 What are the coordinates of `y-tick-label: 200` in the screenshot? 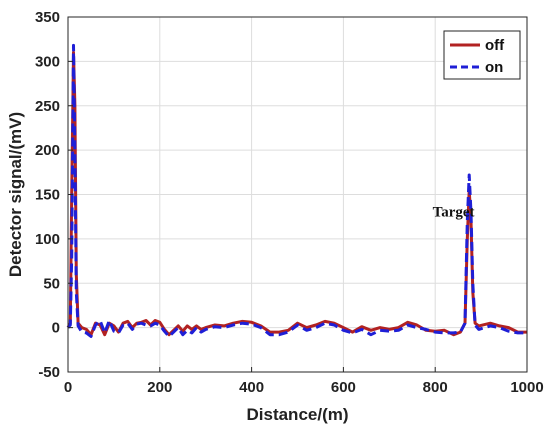 It's located at (47, 150).